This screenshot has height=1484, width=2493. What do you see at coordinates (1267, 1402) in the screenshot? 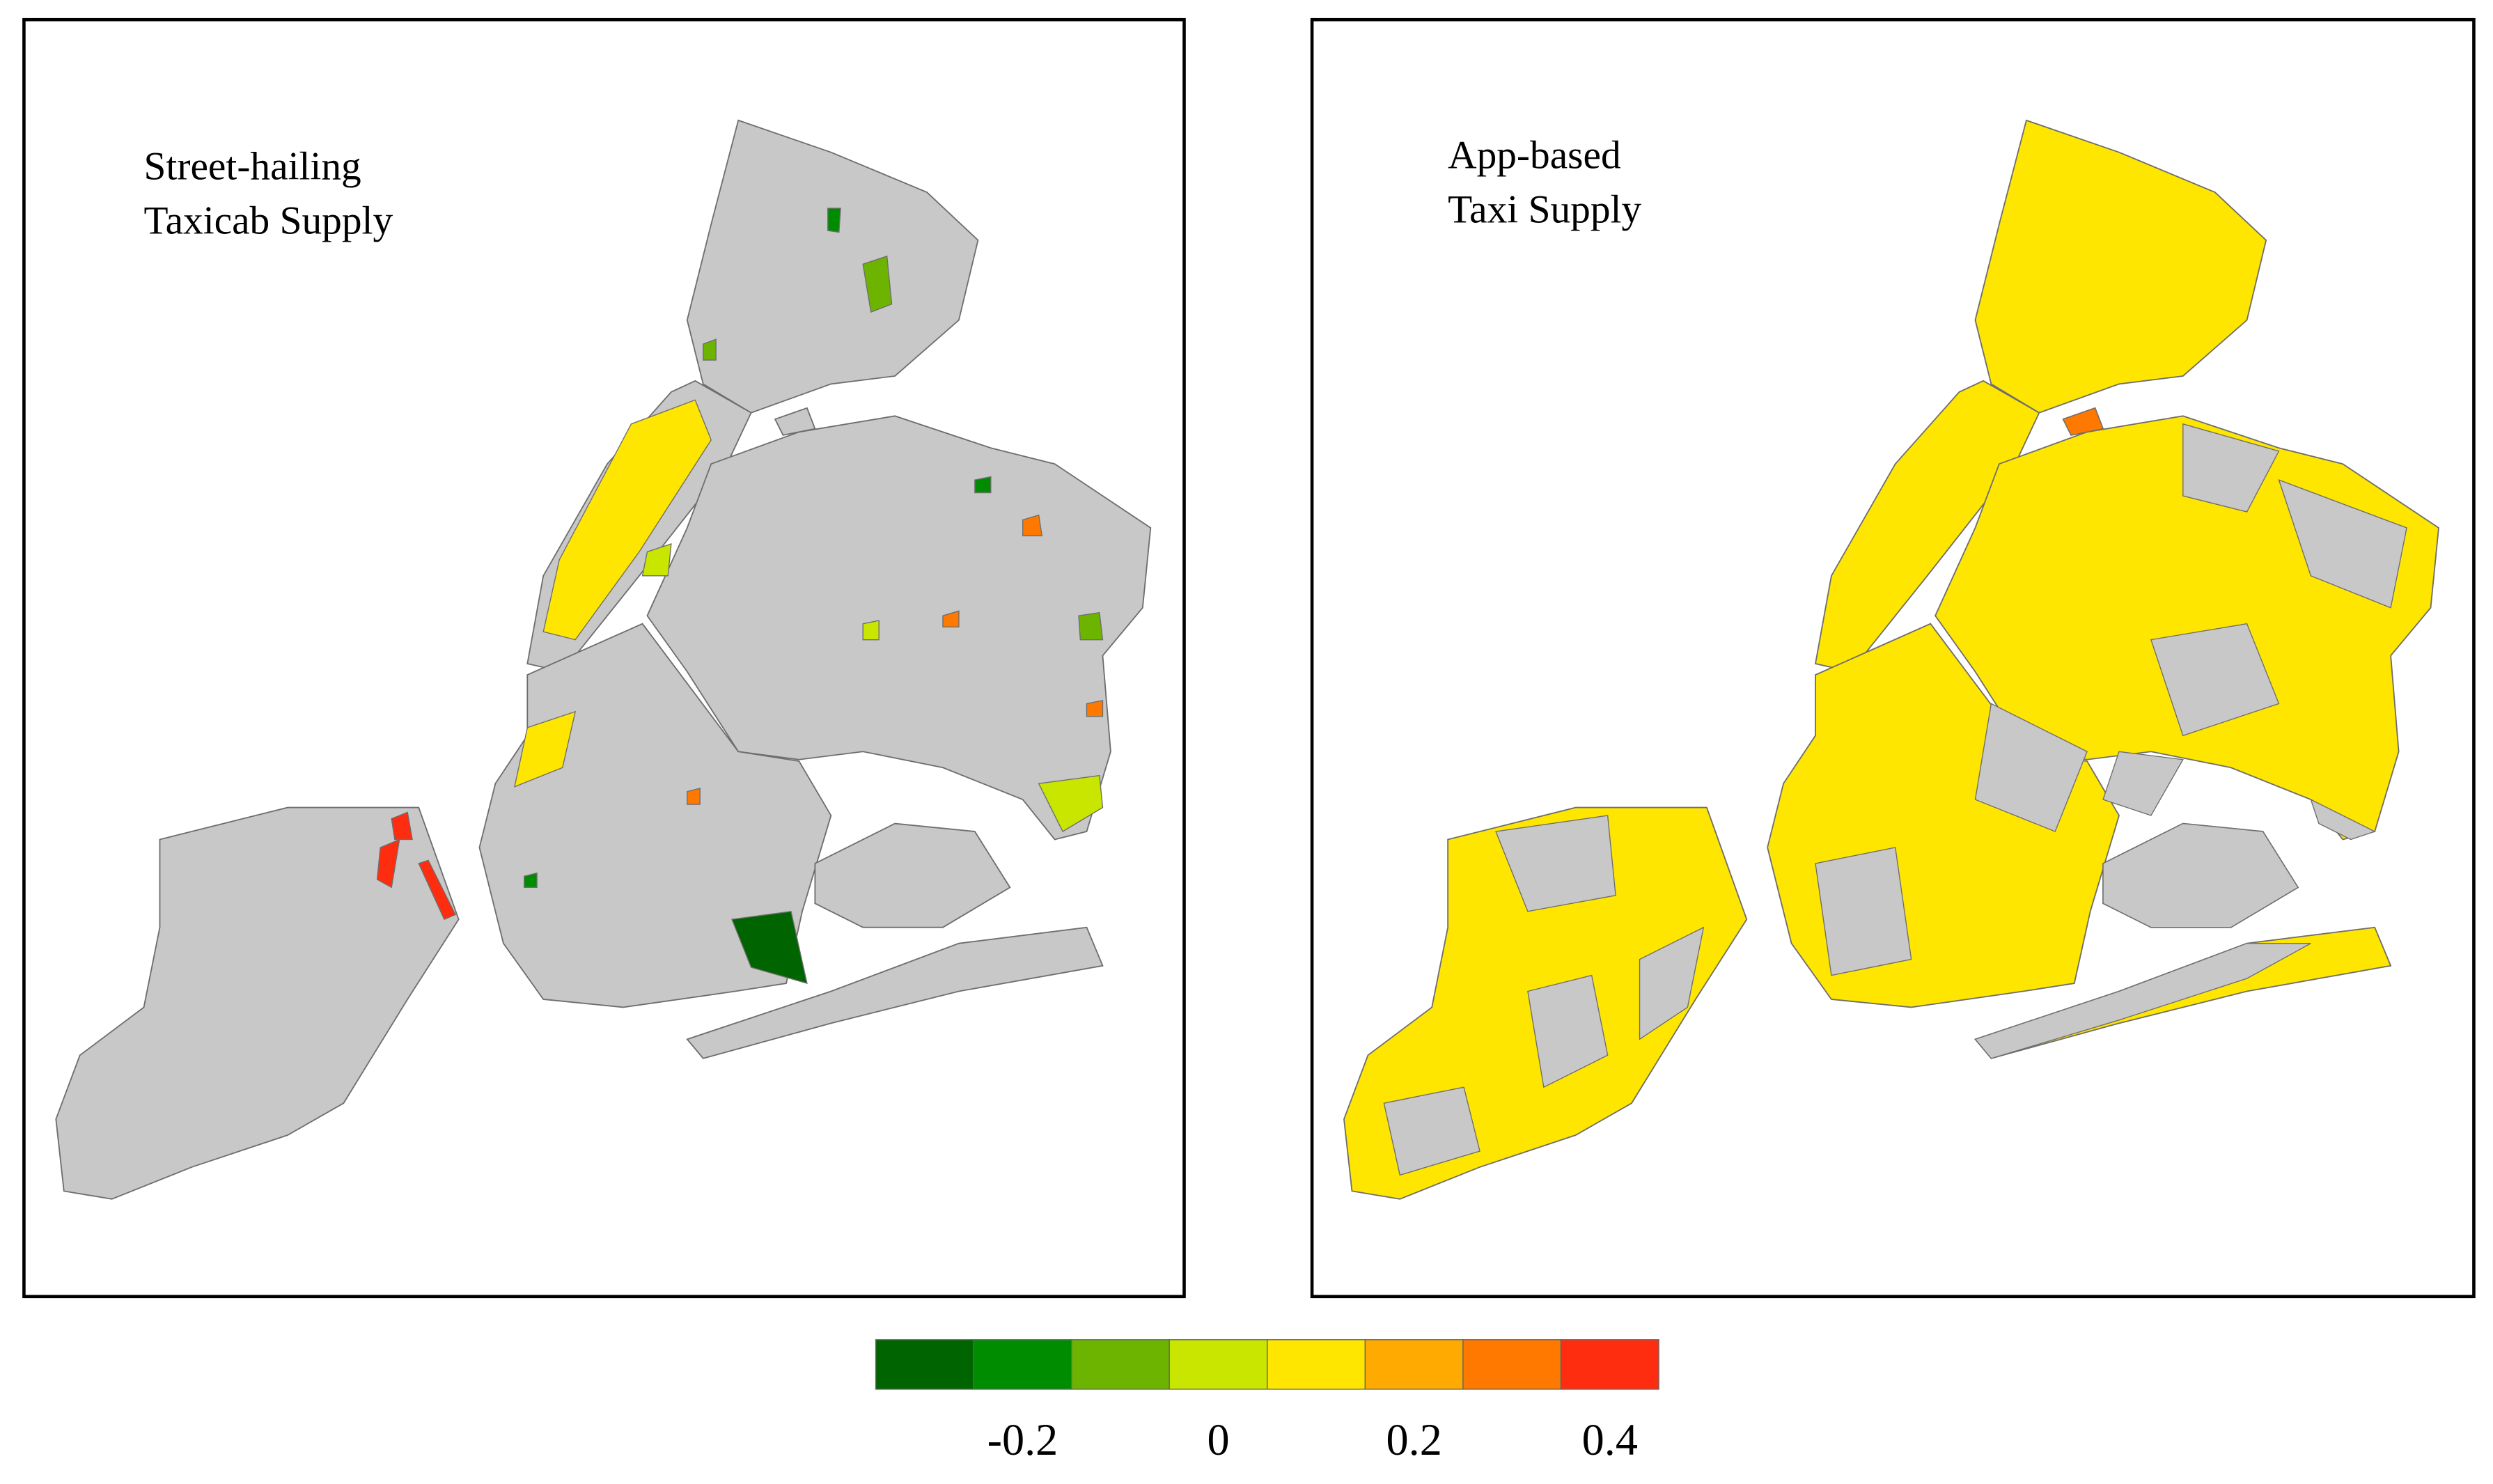
I see `colorbar: -0.2 0 0.2 0.4` at bounding box center [1267, 1402].